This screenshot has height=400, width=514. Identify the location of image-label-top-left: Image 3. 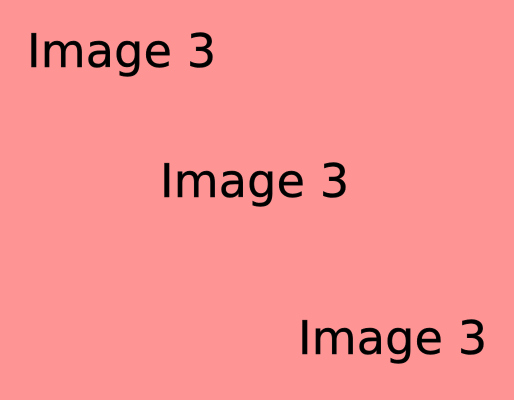
(122, 51).